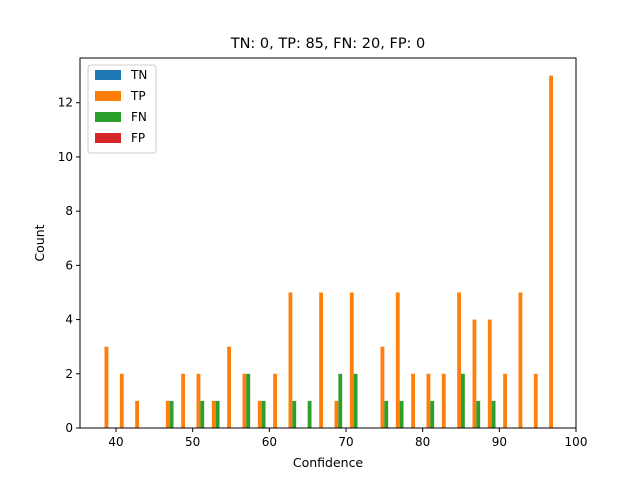  I want to click on legend-box, so click(122, 109).